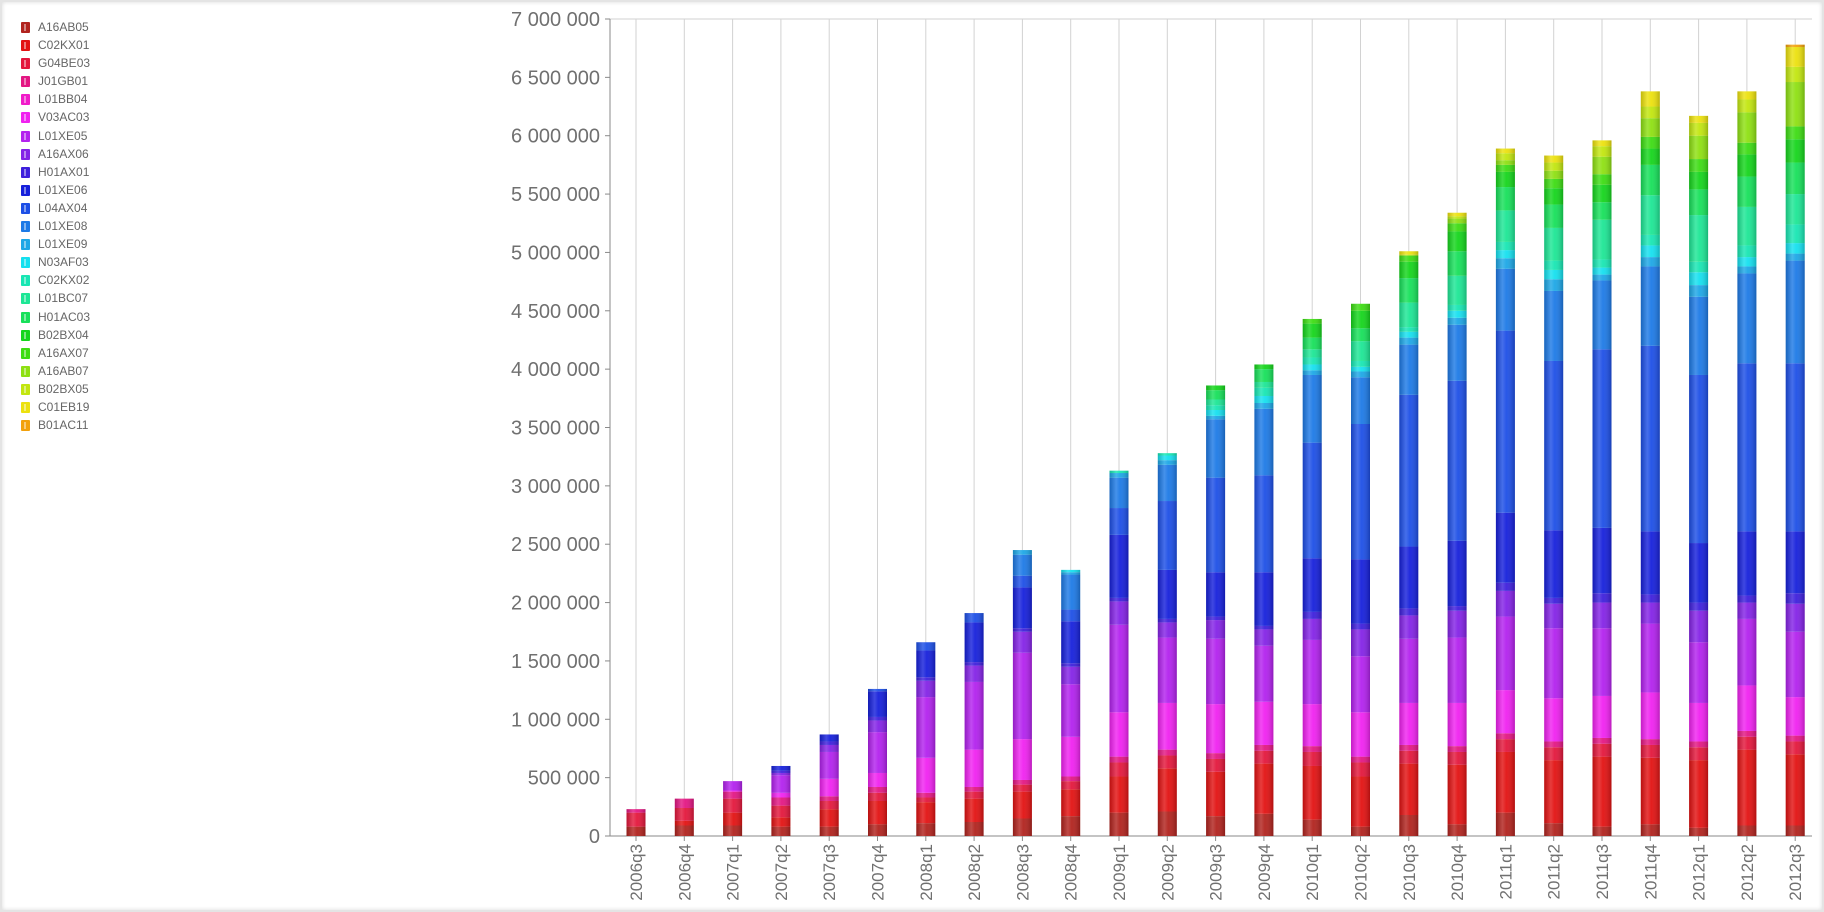 The width and height of the screenshot is (1824, 912). I want to click on y-tick-label: 0, so click(594, 837).